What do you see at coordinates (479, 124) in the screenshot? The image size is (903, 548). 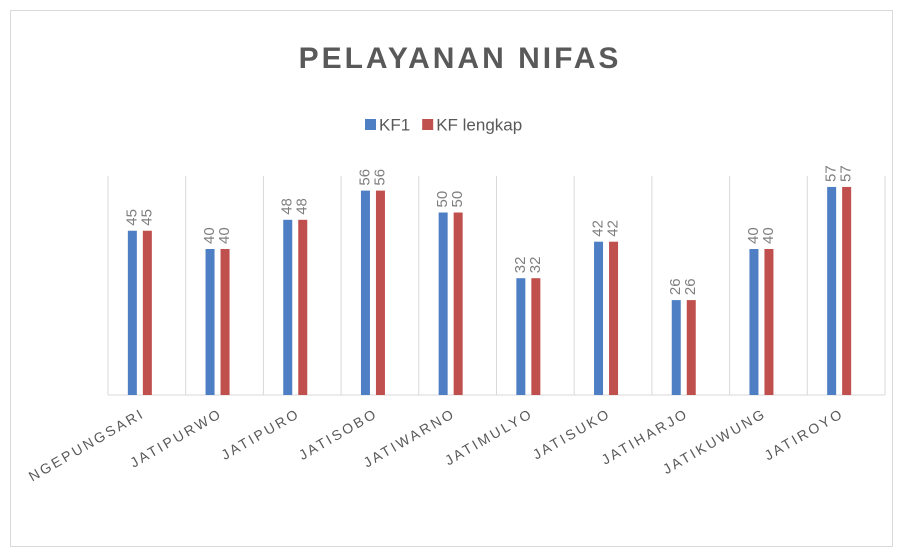 I see `legend-label: KF lengkap` at bounding box center [479, 124].